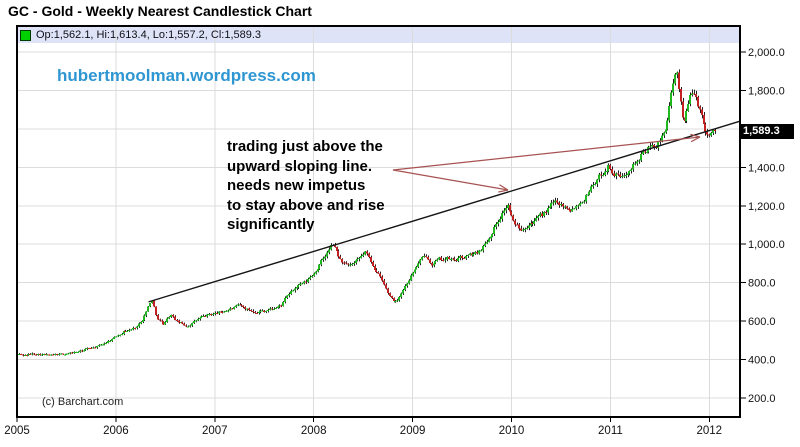  I want to click on watermark-text: hubertmoolman.wordpress.com, so click(186, 75).